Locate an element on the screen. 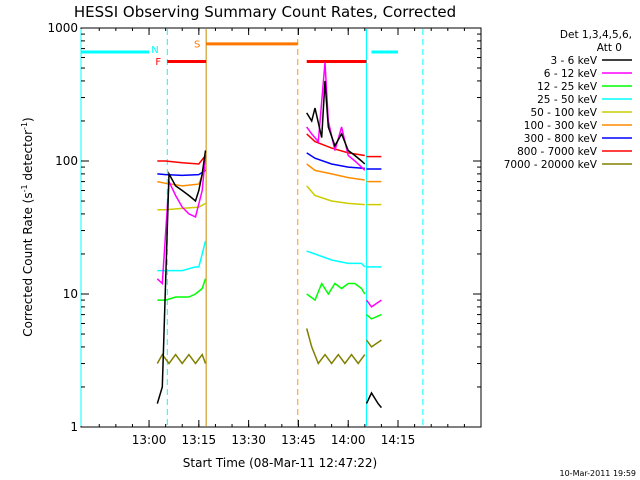 The height and width of the screenshot is (480, 640). legend-label: 800 - 7000 keV is located at coordinates (557, 152).